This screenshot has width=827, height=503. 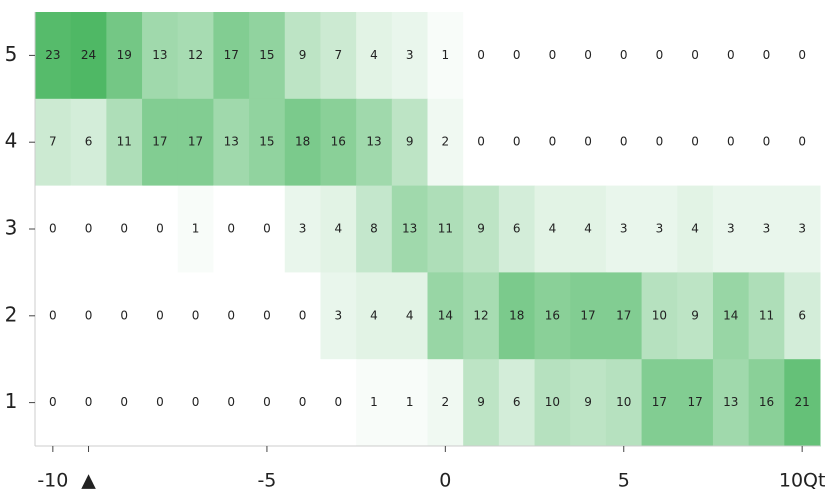 I want to click on x-tick-label: -10, so click(x=52, y=481).